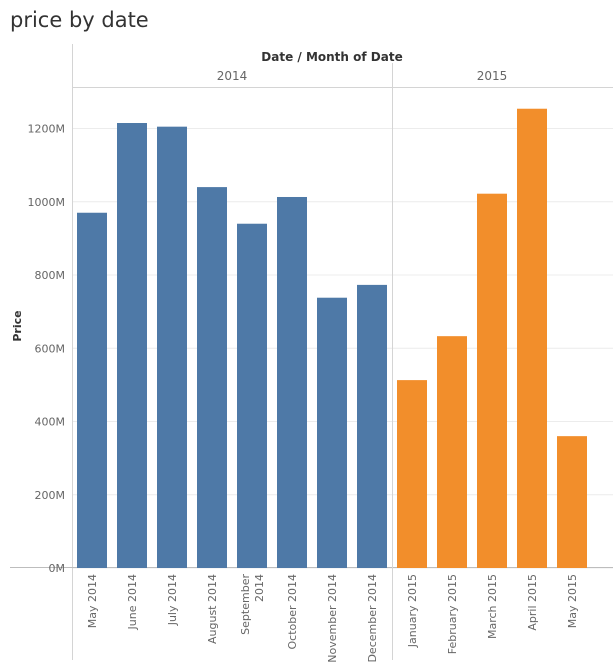 The image size is (613, 670). I want to click on year-headers: 2014 2015, so click(362, 76).